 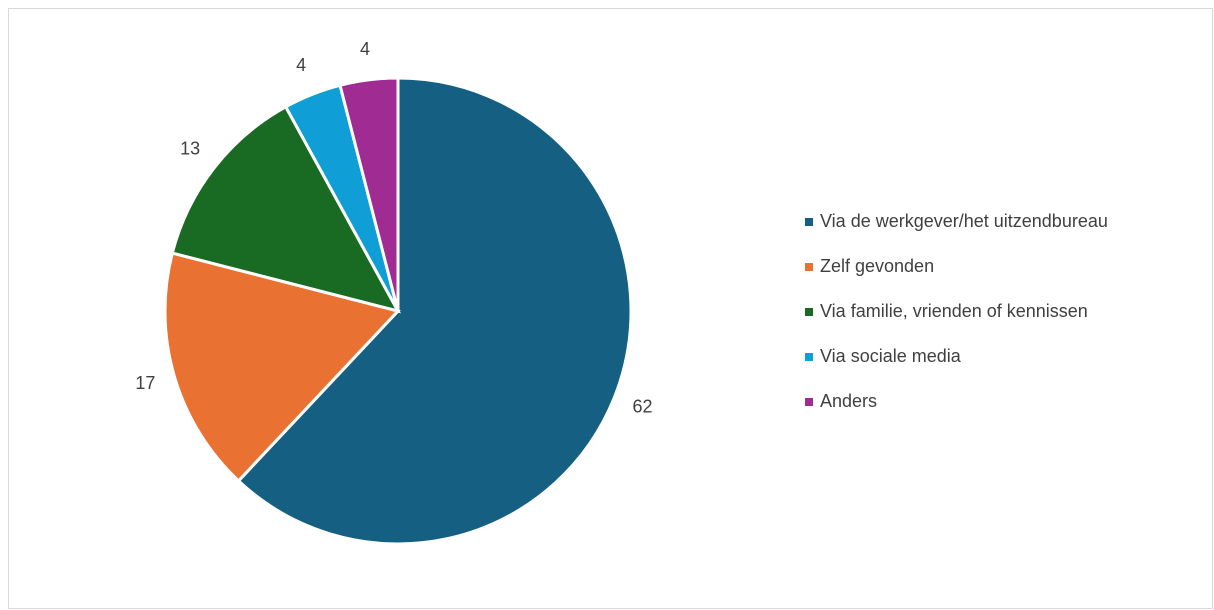 What do you see at coordinates (848, 401) in the screenshot?
I see `legend-label: Anders` at bounding box center [848, 401].